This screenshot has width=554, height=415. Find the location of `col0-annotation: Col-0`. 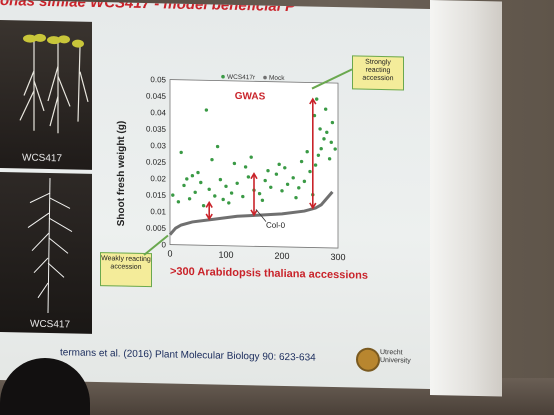

col0-annotation: Col-0 is located at coordinates (276, 225).